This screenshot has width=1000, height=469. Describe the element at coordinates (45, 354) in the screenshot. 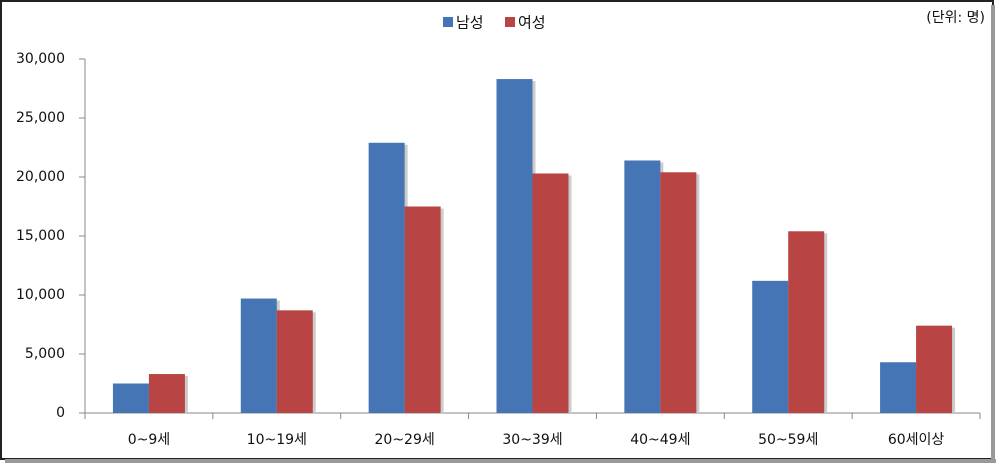

I see `y-tick-label: 5,000` at that location.